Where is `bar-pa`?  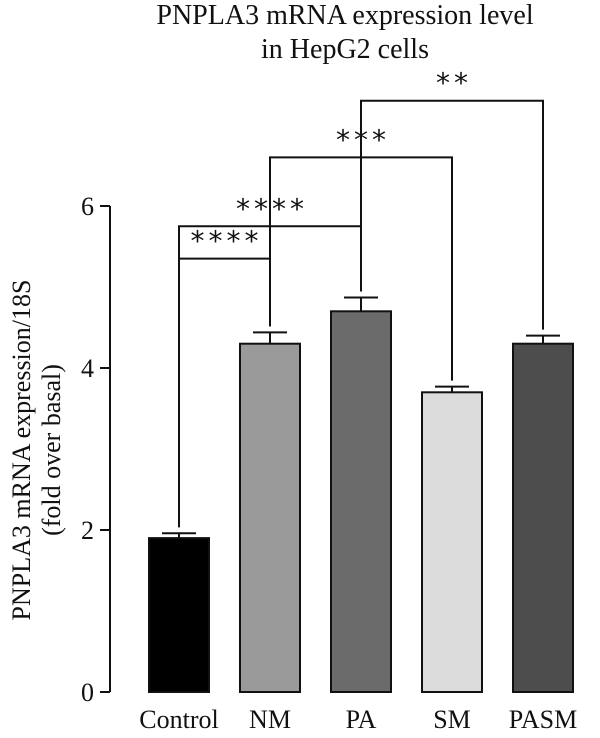 bar-pa is located at coordinates (361, 501).